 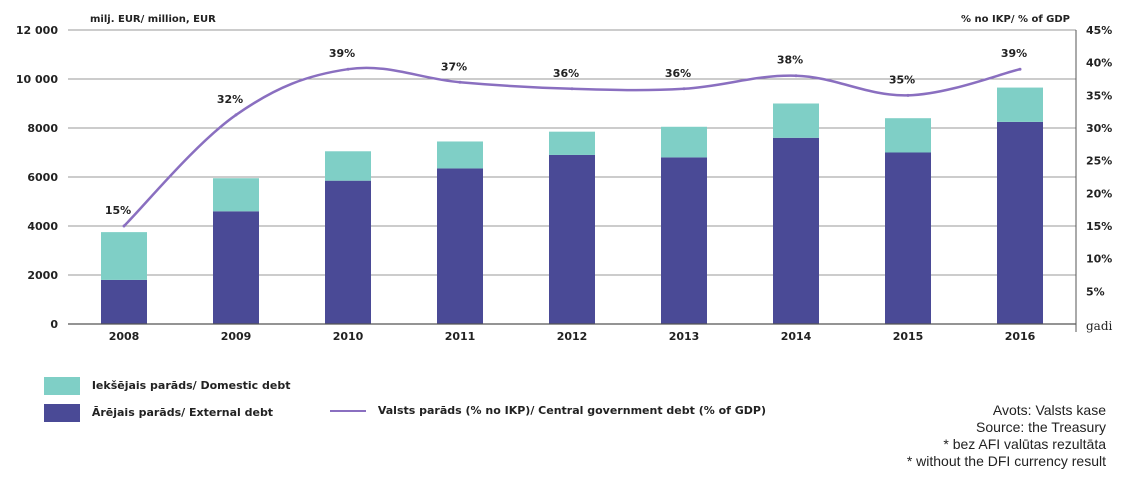 I want to click on bar-external-2011, so click(x=460, y=246).